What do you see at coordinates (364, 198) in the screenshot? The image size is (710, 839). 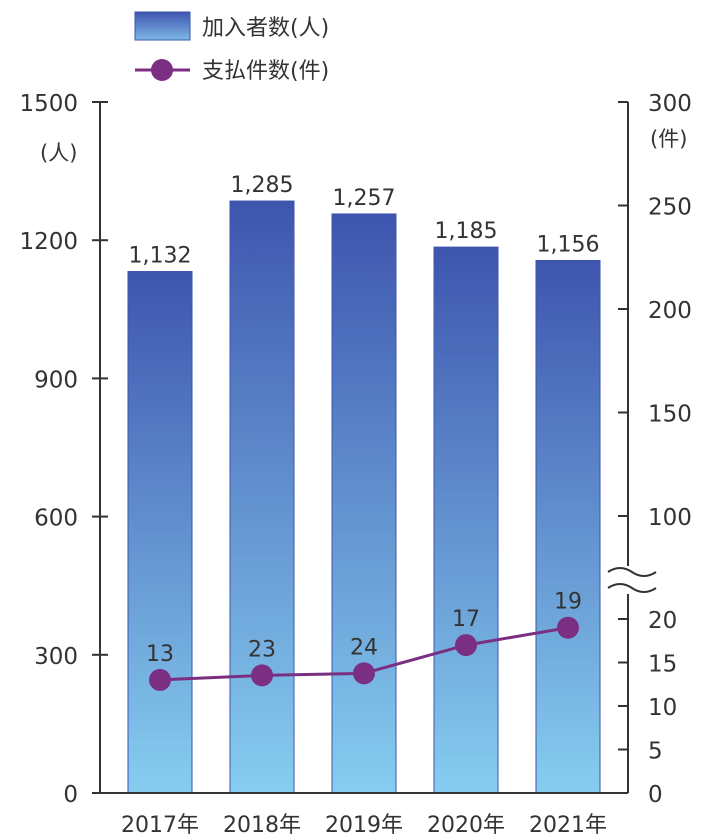 I see `bar-value-label: 1,257` at bounding box center [364, 198].